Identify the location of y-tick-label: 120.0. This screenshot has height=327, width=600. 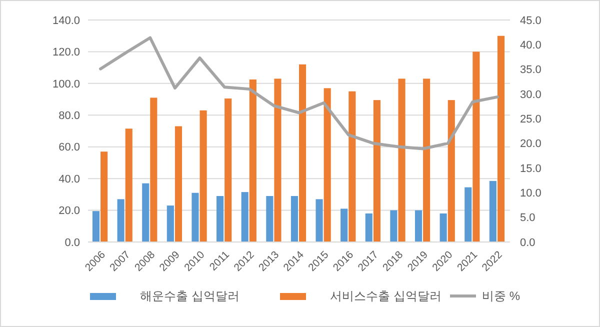
(66, 52).